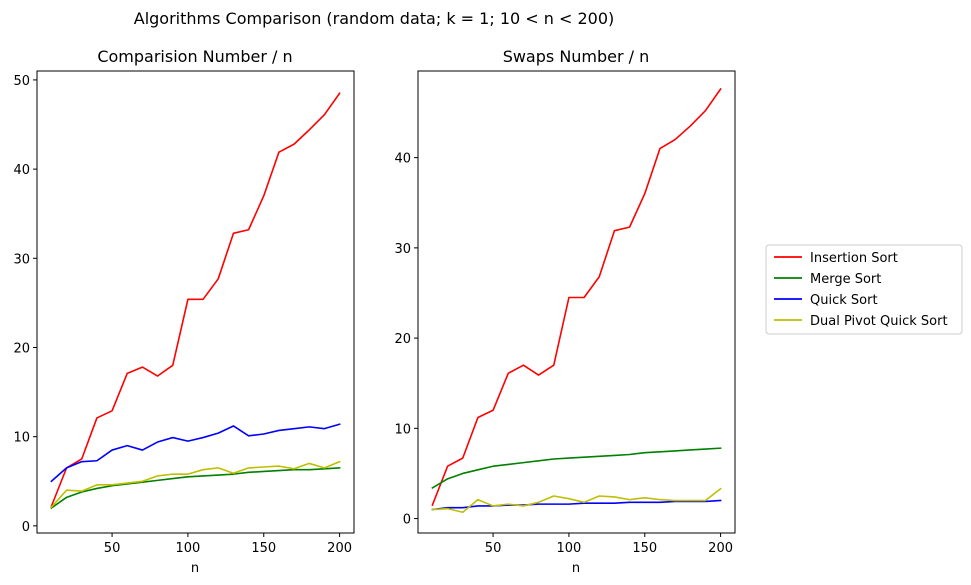 This screenshot has width=971, height=585. I want to click on swaps-x-tick-label: 150, so click(644, 548).